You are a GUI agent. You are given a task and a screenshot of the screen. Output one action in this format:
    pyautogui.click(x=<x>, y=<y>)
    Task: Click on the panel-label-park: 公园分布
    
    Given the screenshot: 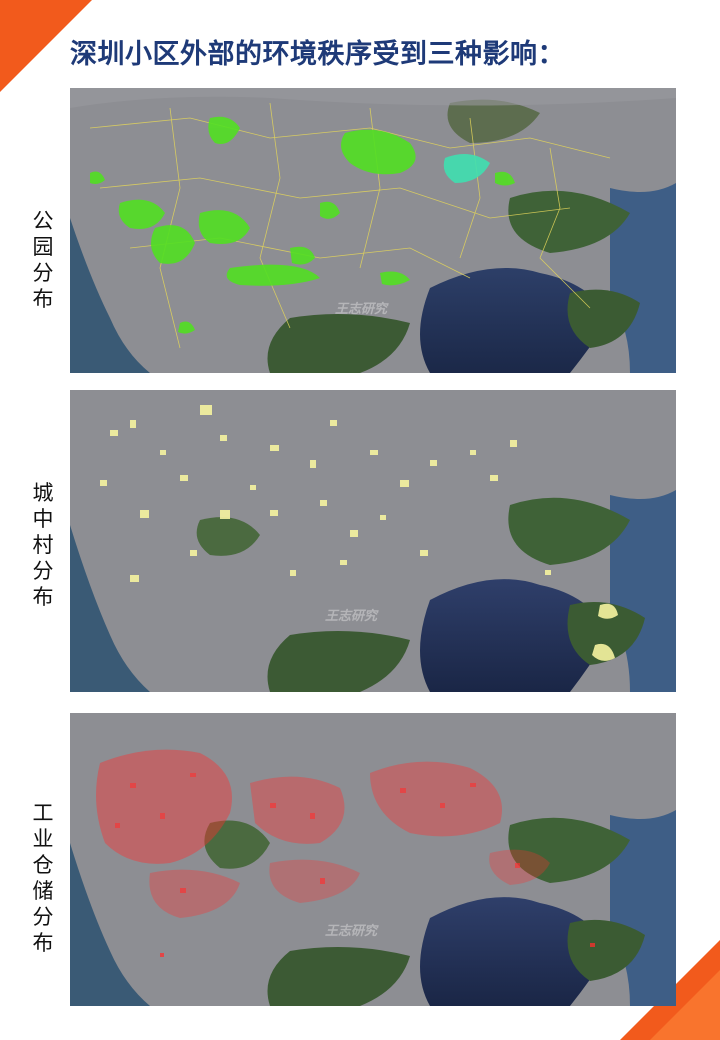 What is the action you would take?
    pyautogui.click(x=43, y=260)
    